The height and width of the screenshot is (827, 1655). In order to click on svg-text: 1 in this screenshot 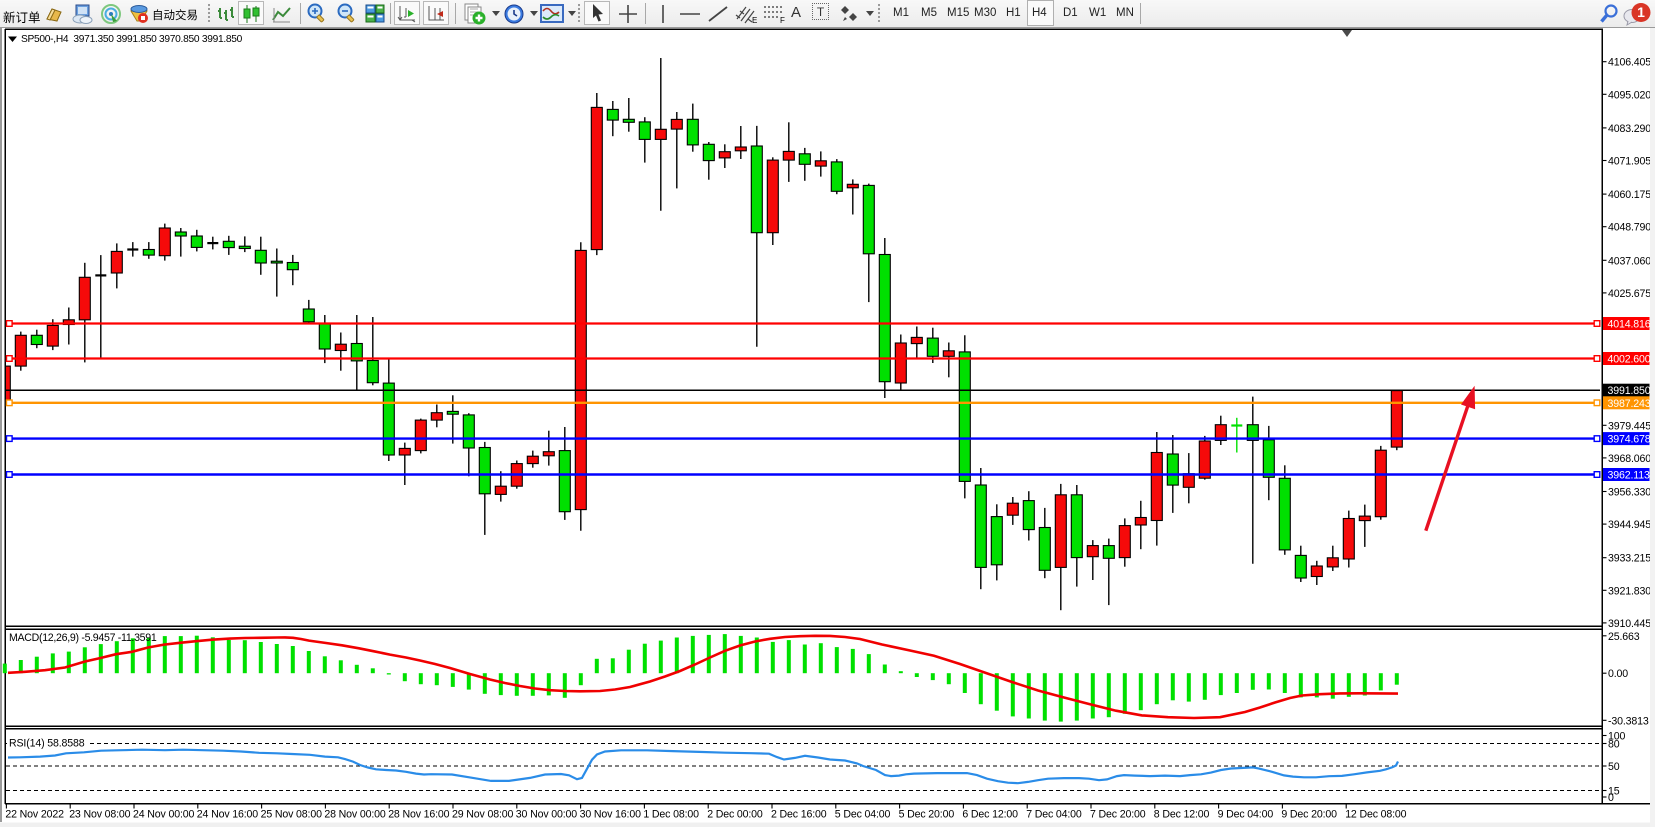, I will do `click(1641, 12)`.